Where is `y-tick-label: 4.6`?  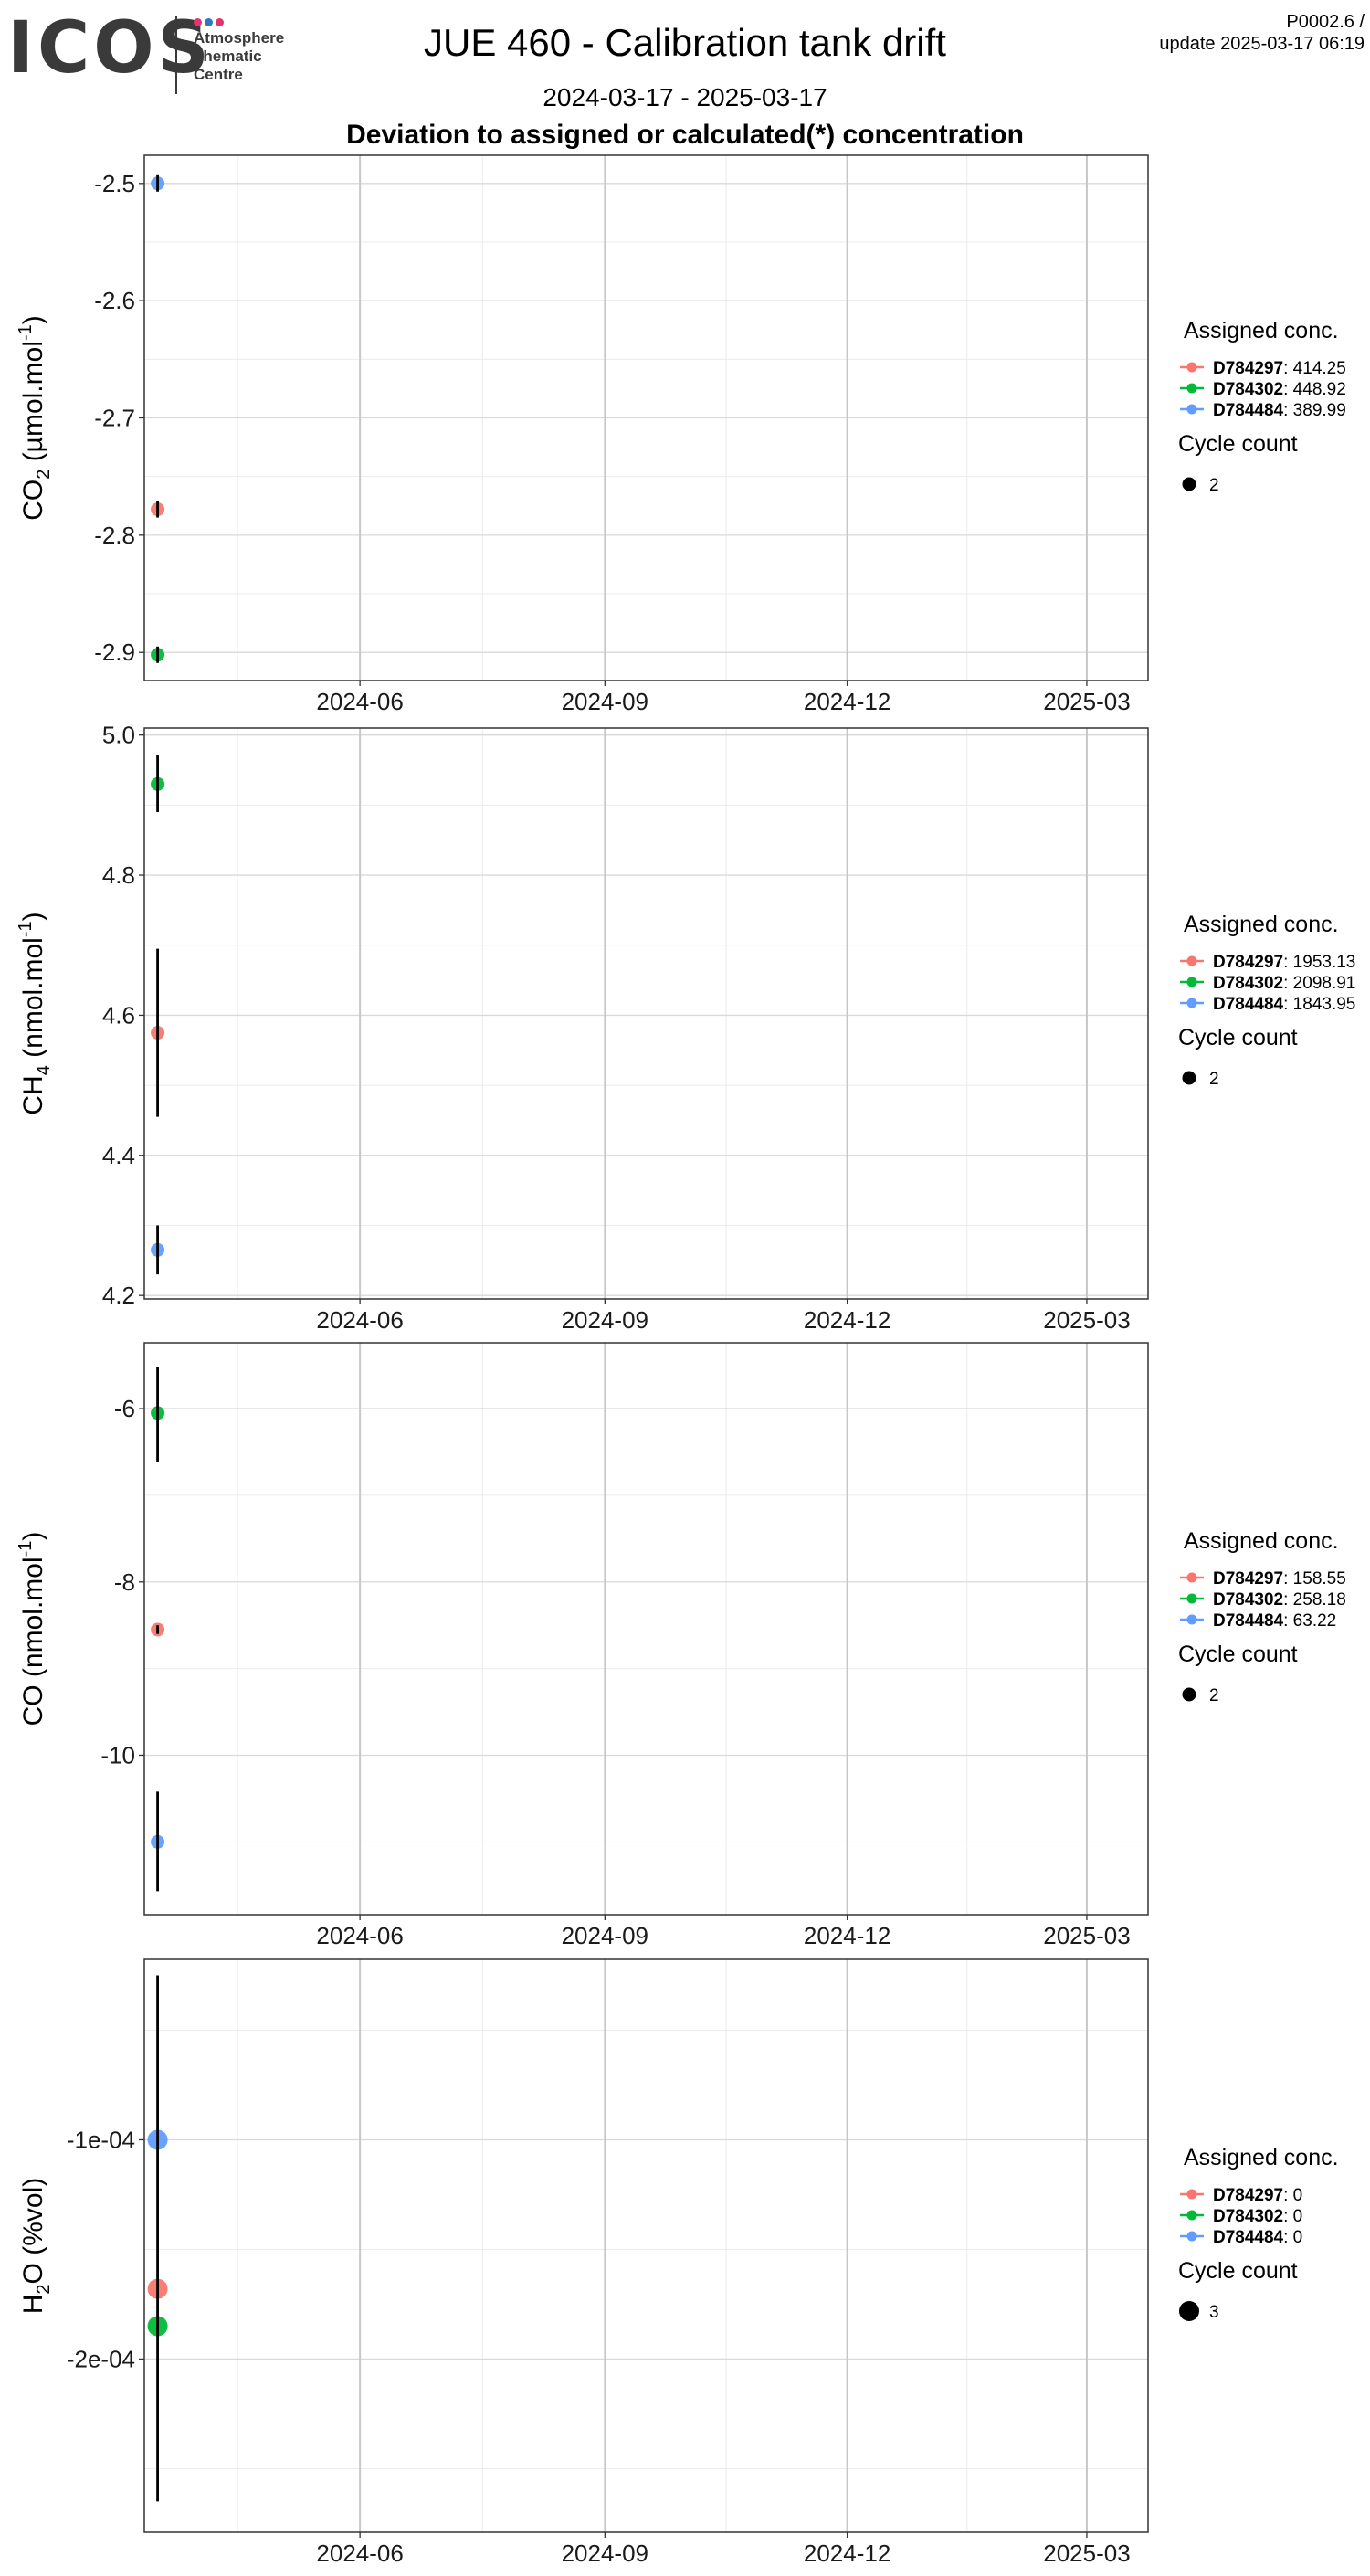 y-tick-label: 4.6 is located at coordinates (118, 1015).